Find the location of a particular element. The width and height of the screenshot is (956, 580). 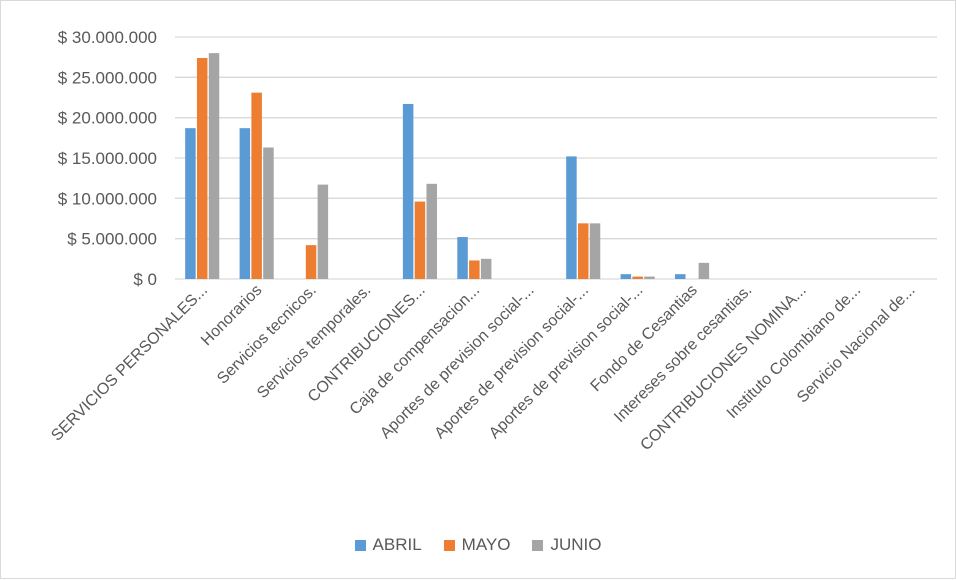

y-tick-label: $ 15.000.000 is located at coordinates (107, 158).